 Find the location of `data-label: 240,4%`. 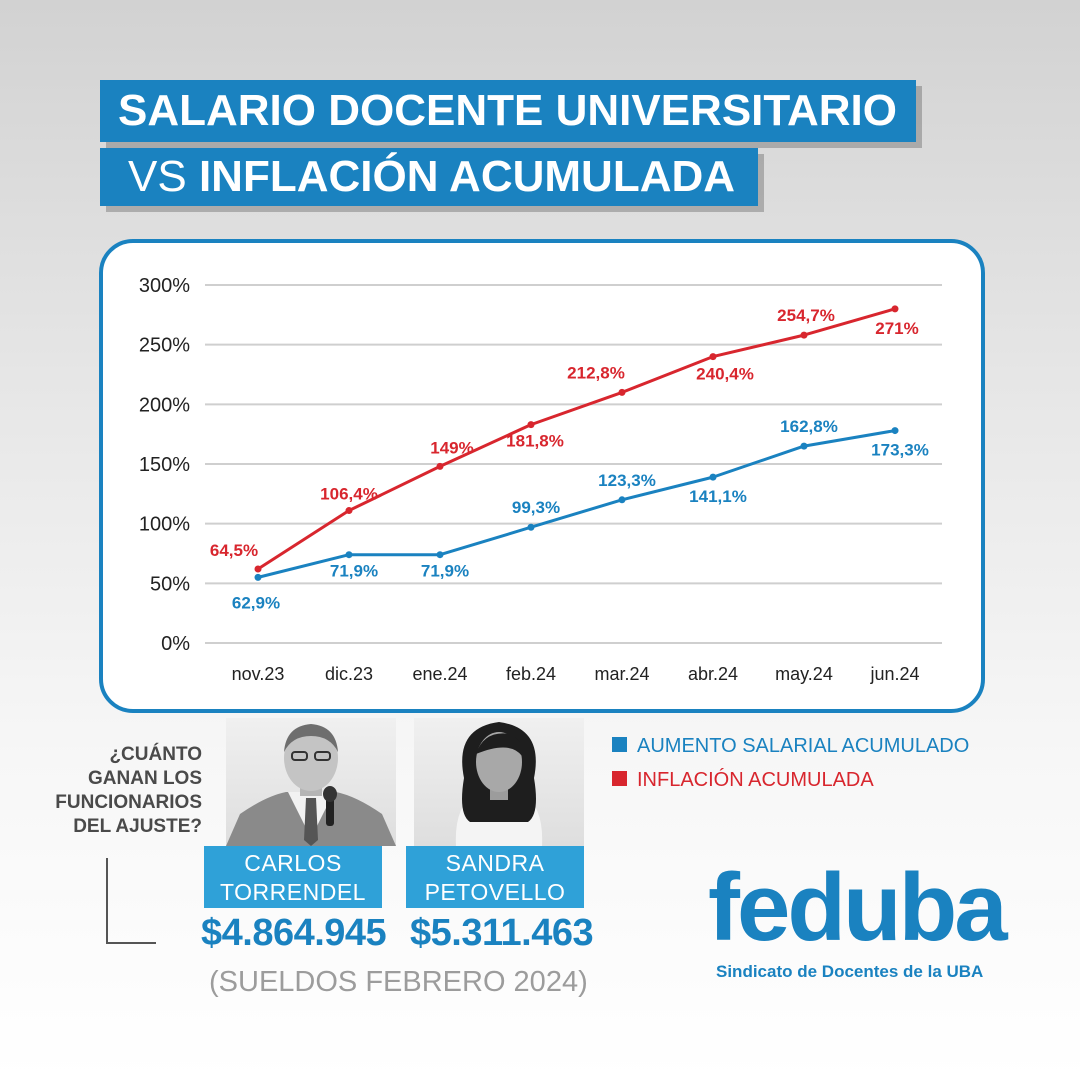

data-label: 240,4% is located at coordinates (725, 374).